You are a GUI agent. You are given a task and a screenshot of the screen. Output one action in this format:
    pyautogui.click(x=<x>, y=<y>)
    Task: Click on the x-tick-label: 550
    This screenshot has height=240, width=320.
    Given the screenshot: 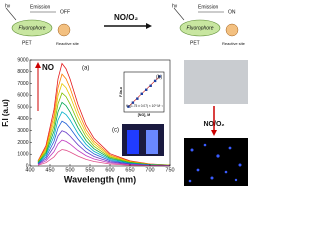 What is the action you would take?
    pyautogui.click(x=89, y=170)
    